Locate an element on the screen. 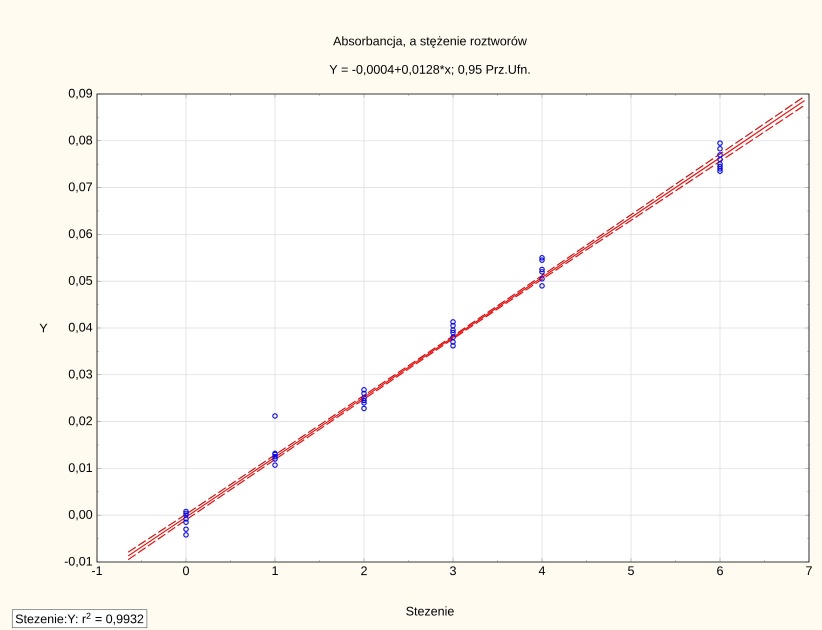 The height and width of the screenshot is (630, 822). x-tick-label: 3 is located at coordinates (453, 571).